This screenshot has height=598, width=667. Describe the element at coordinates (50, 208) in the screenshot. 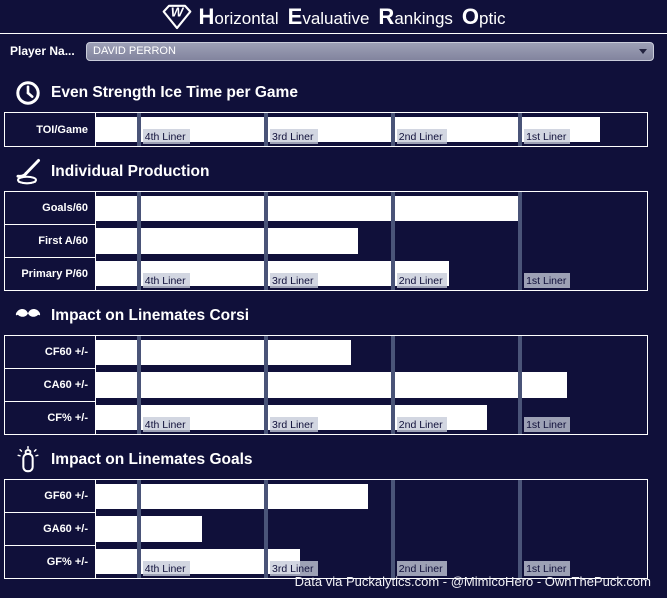

I see `row-label: Goals/60` at that location.